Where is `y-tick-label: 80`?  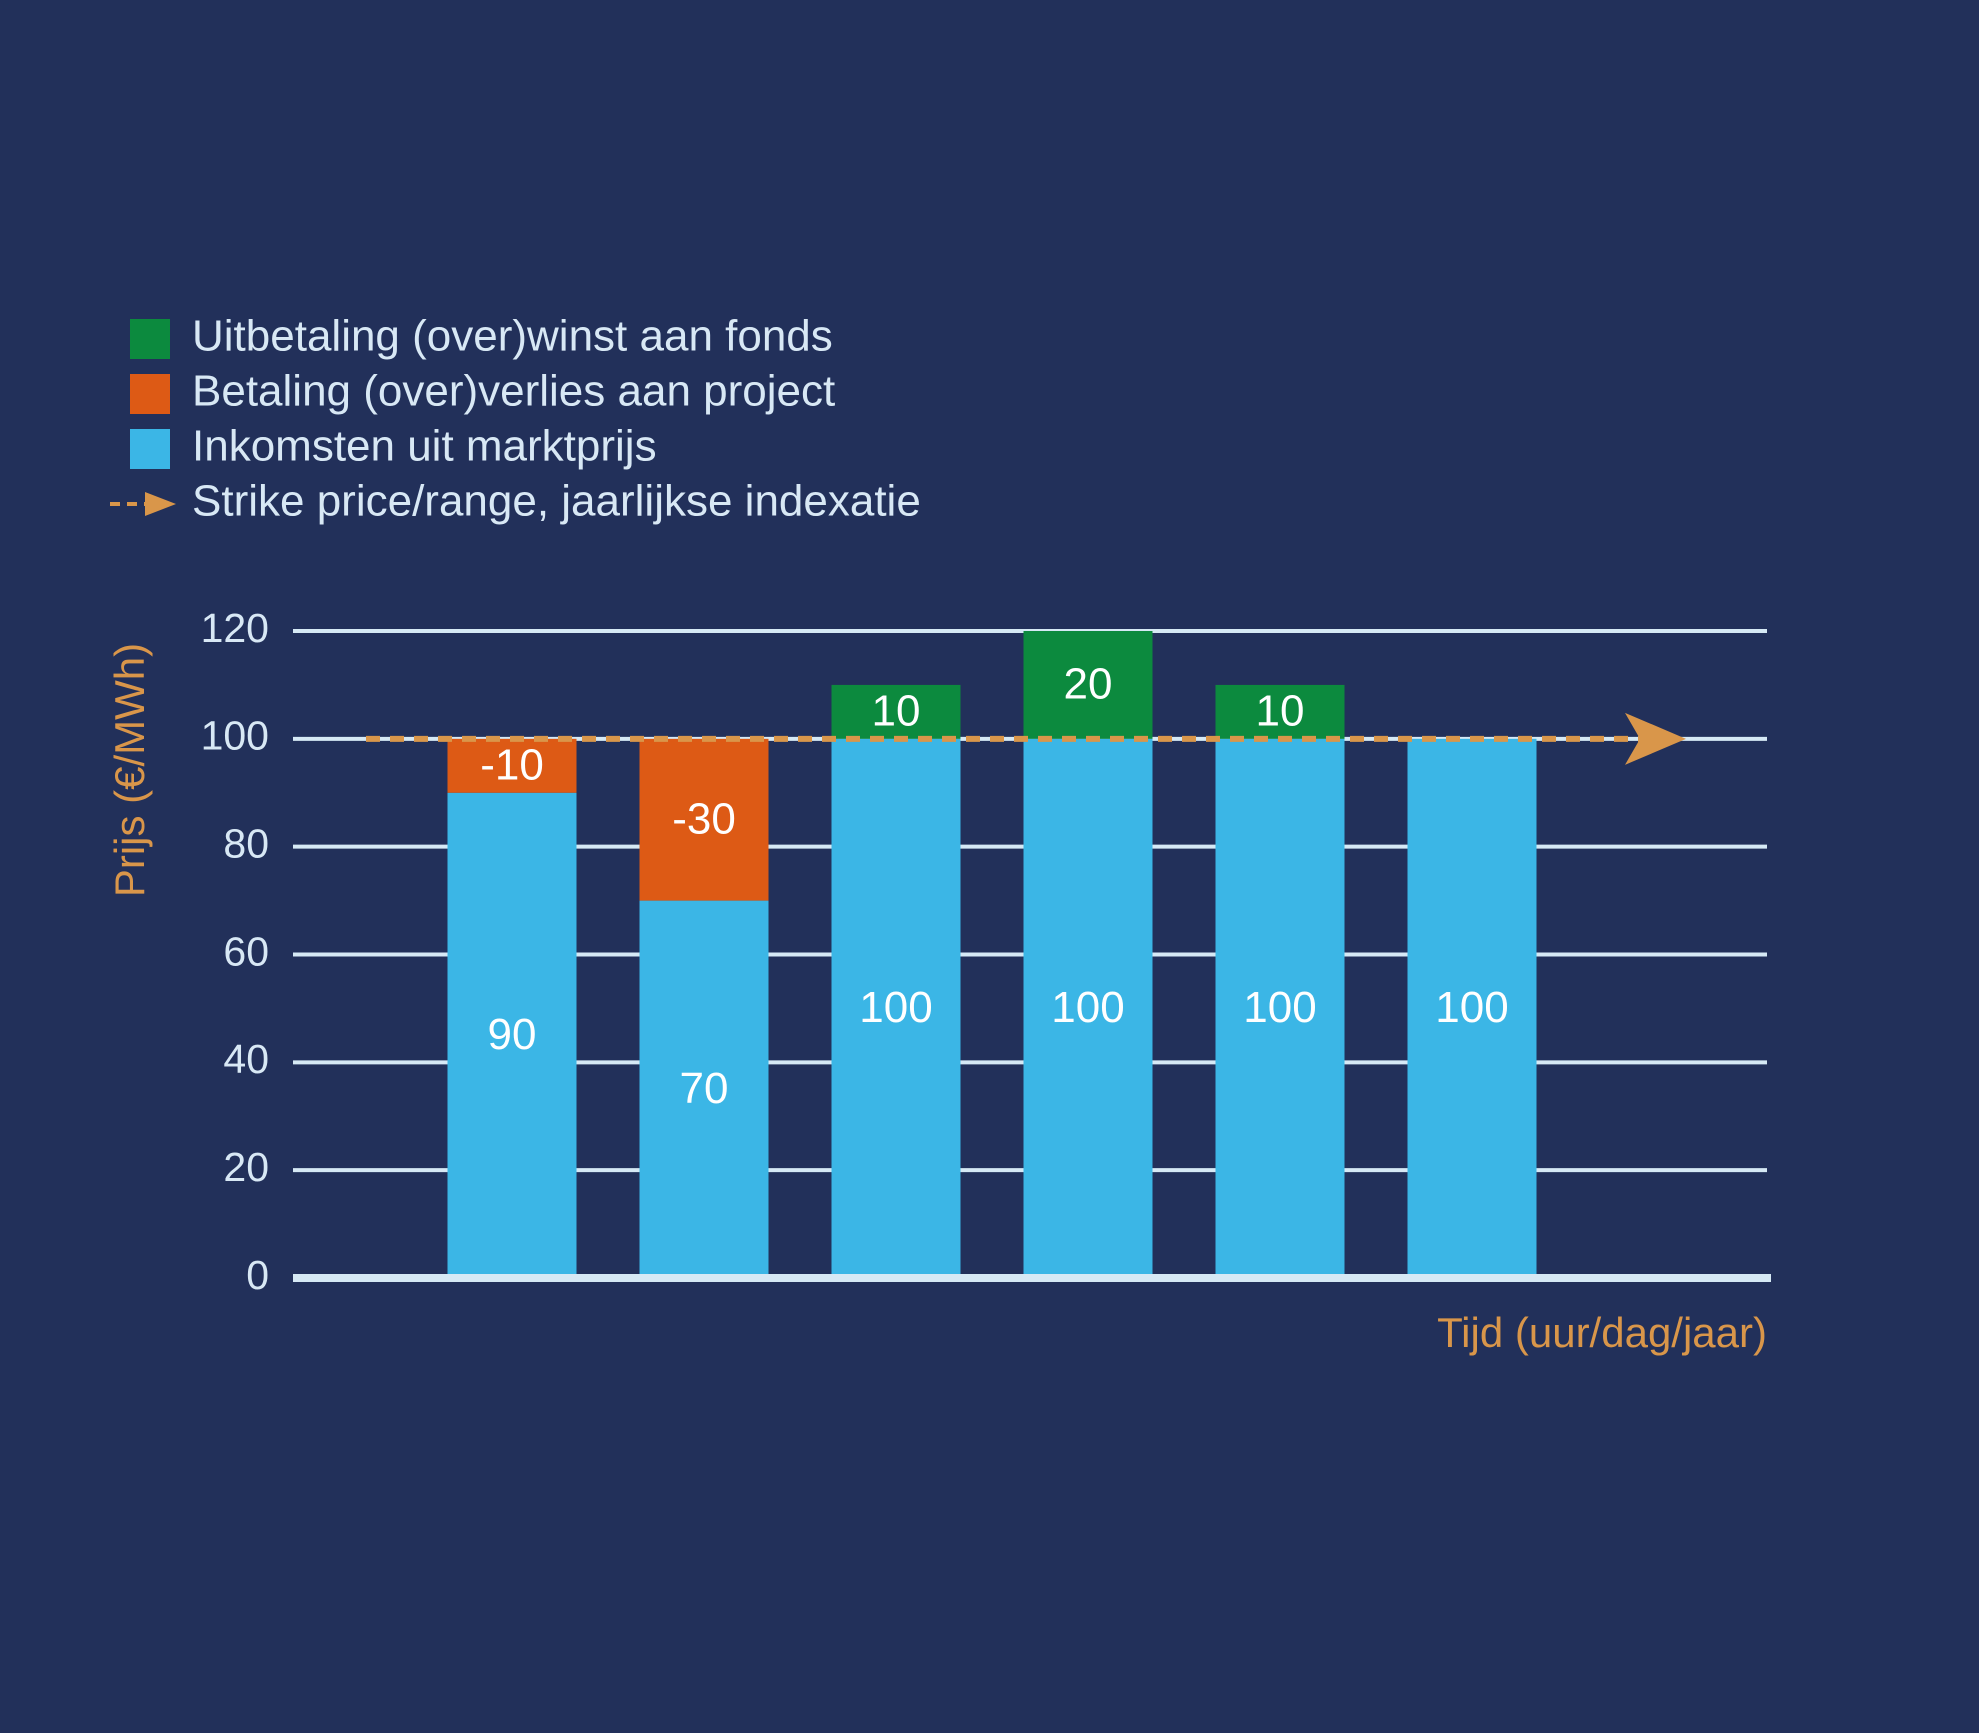 y-tick-label: 80 is located at coordinates (246, 843).